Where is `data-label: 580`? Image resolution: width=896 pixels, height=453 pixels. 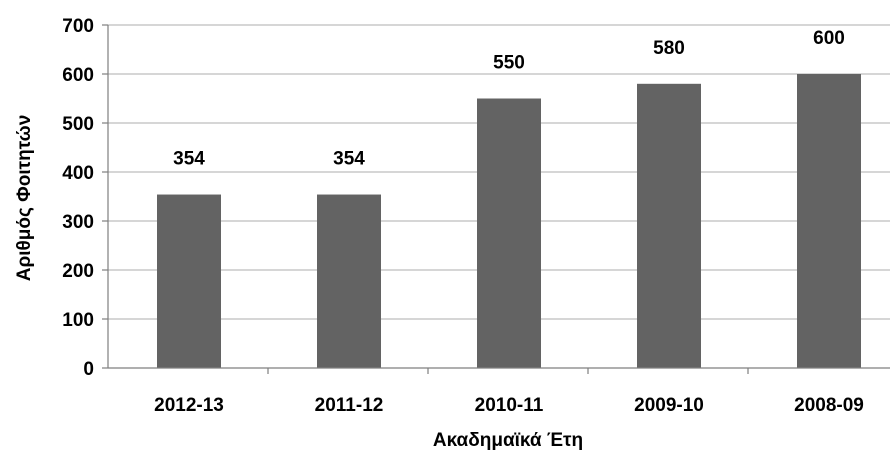 data-label: 580 is located at coordinates (669, 48).